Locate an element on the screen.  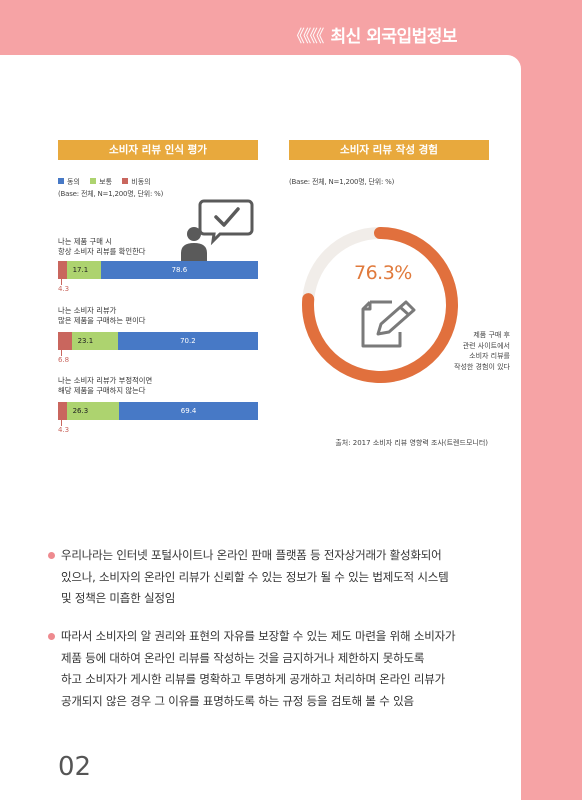
legend-neutral: 보통 is located at coordinates (101, 182).